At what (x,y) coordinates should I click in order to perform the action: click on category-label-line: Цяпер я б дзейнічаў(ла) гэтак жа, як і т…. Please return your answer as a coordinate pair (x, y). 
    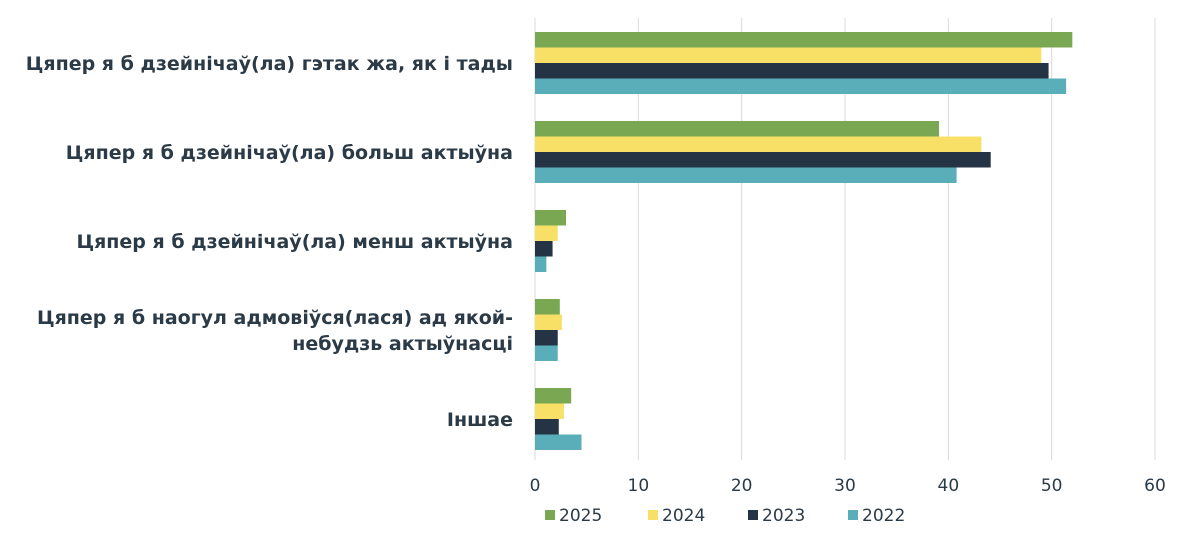
    Looking at the image, I should click on (269, 64).